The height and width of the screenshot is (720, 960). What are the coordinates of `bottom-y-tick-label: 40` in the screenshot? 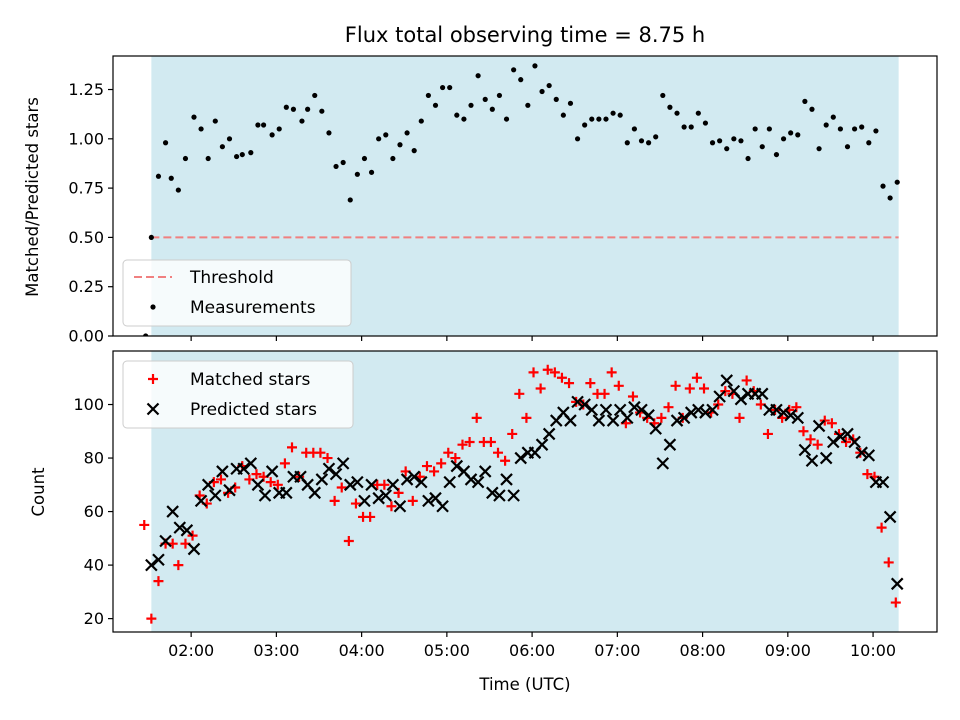 It's located at (94, 565).